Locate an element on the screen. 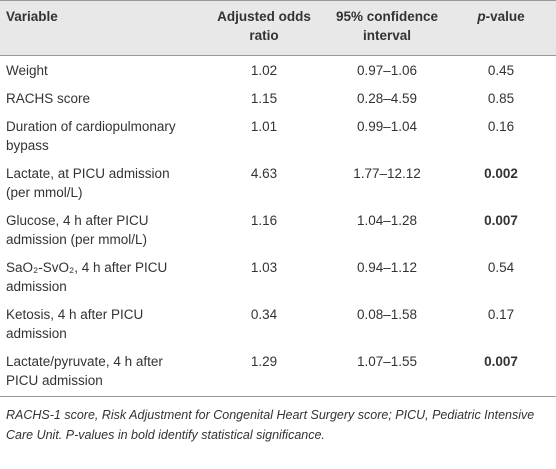  table-cell: Duration of cardiopulmonary bypass is located at coordinates (91, 136).